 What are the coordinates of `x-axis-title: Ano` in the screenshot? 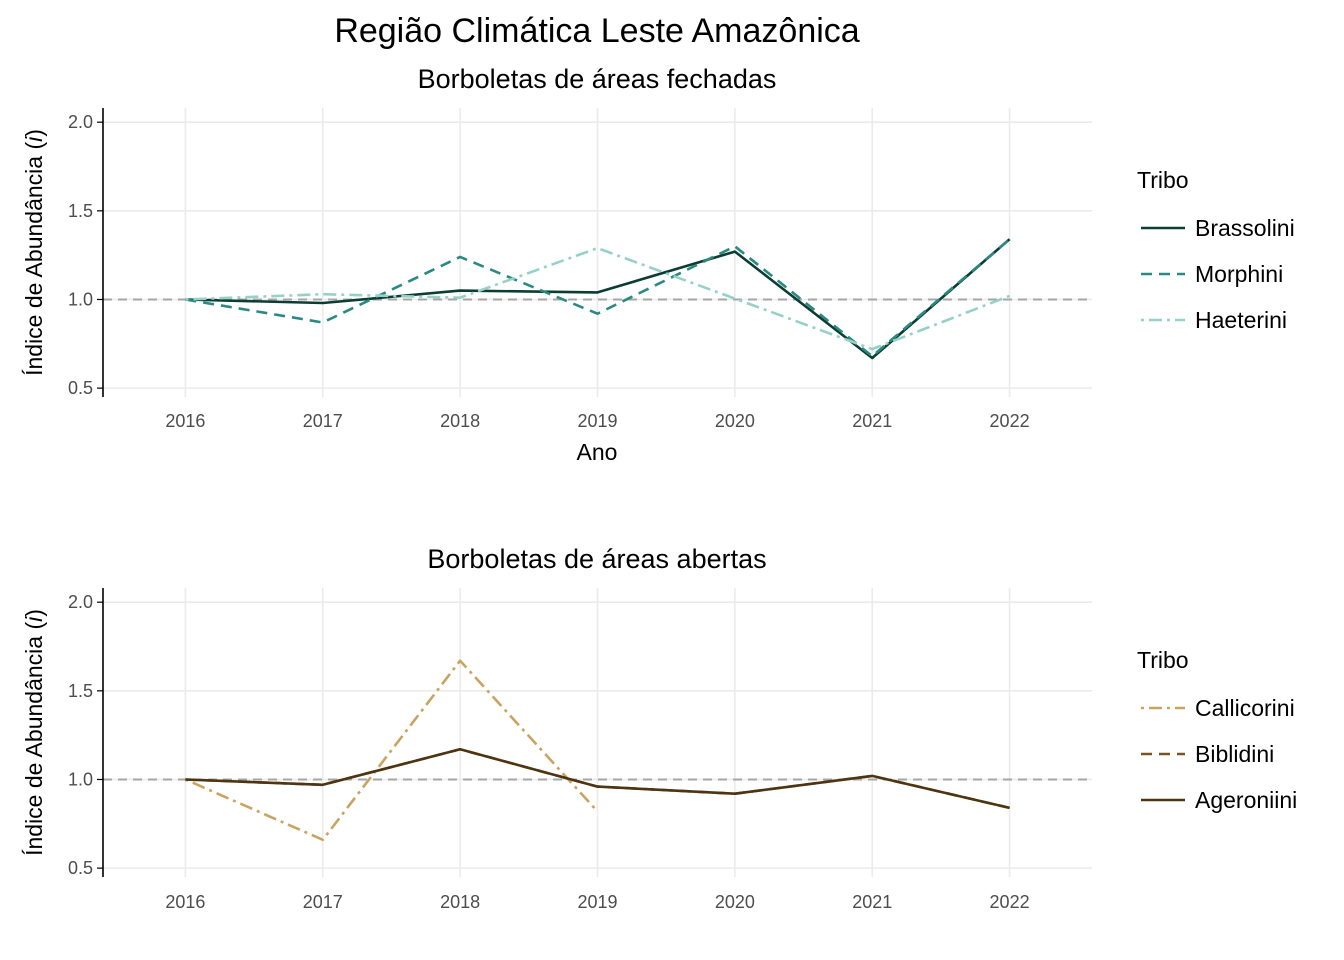 It's located at (597, 452).